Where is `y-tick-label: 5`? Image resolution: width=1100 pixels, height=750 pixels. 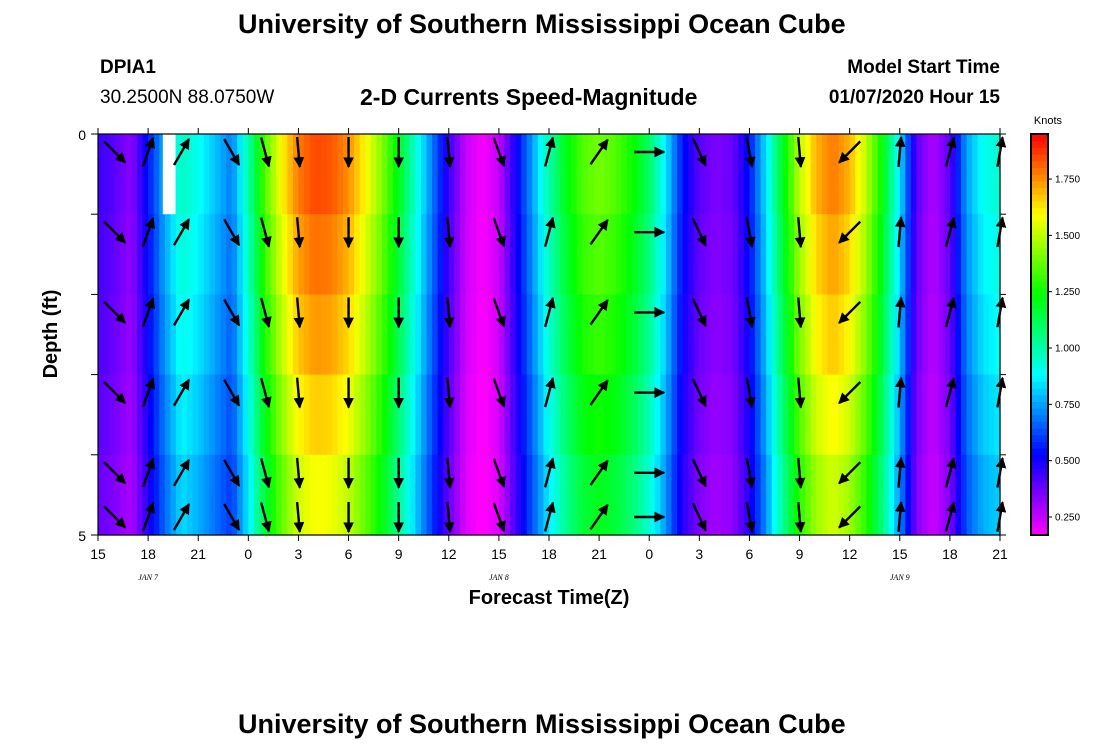 y-tick-label: 5 is located at coordinates (82, 536).